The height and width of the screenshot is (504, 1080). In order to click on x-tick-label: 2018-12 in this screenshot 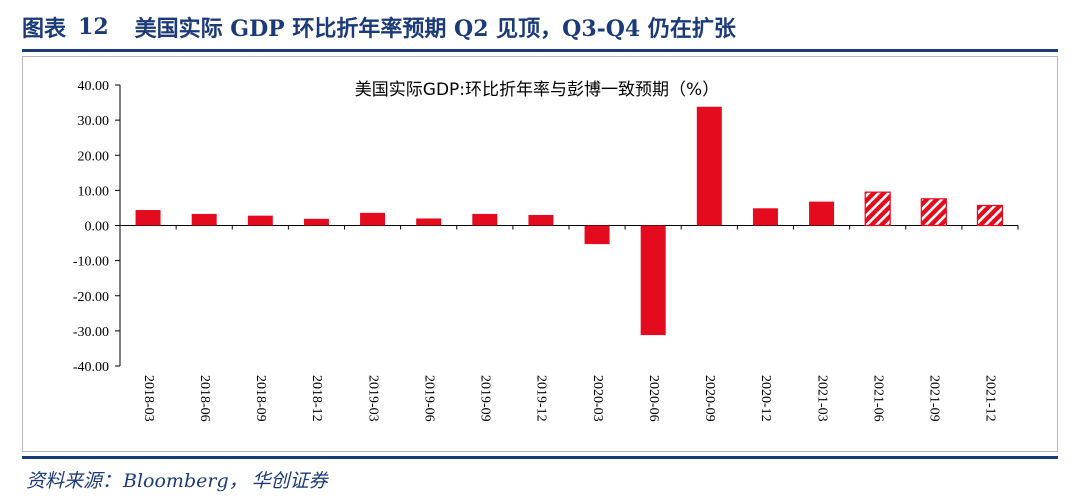, I will do `click(316, 398)`.